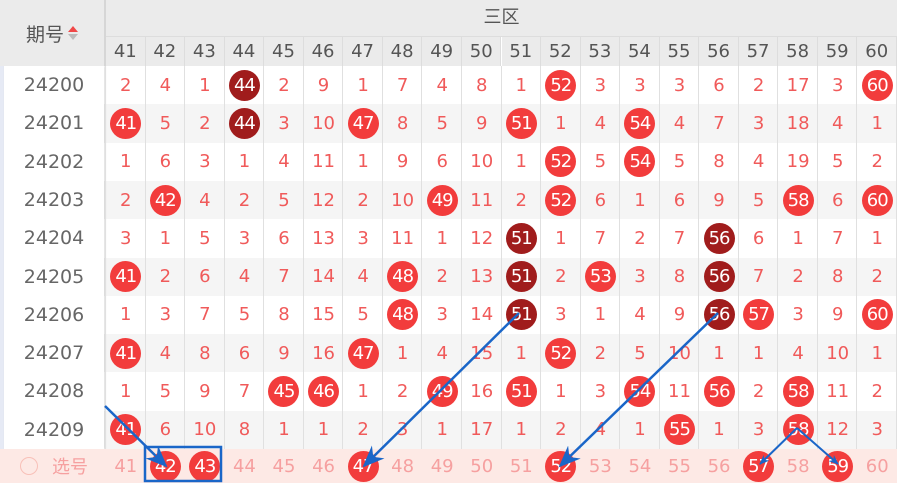 Image resolution: width=897 pixels, height=483 pixels. I want to click on select-number-60: 60, so click(877, 466).